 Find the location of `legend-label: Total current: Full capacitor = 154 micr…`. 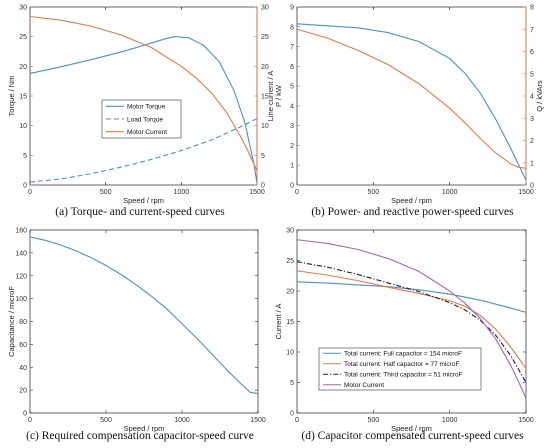

legend-label: Total current: Full capacitor = 154 micr… is located at coordinates (403, 354).